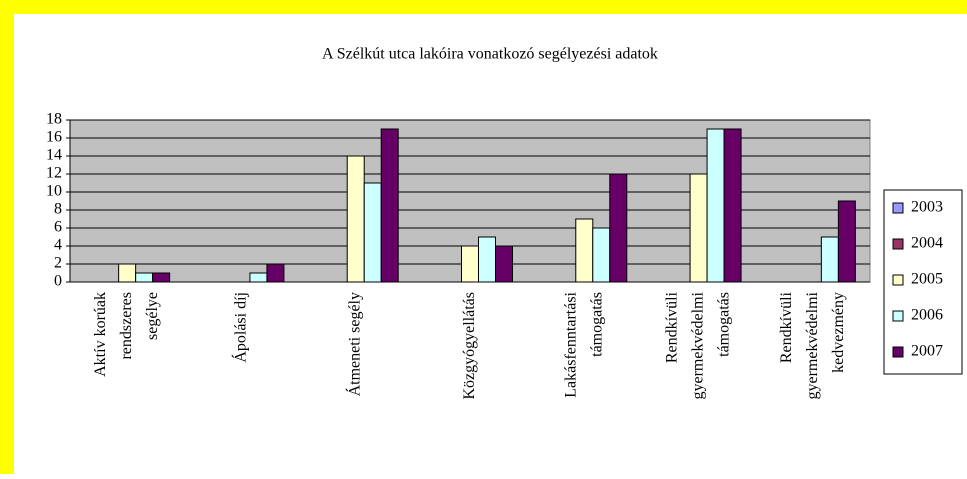  Describe the element at coordinates (927, 243) in the screenshot. I see `legend-label: 2004` at that location.